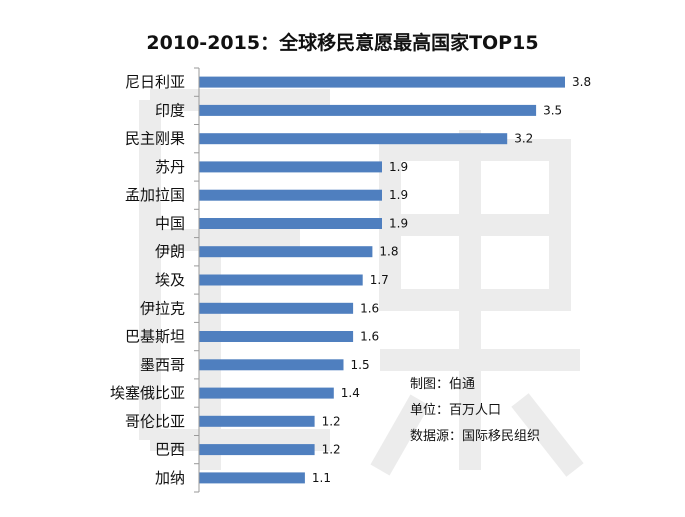 The image size is (685, 517). I want to click on category-label: 埃塞俄比亚, so click(147, 393).